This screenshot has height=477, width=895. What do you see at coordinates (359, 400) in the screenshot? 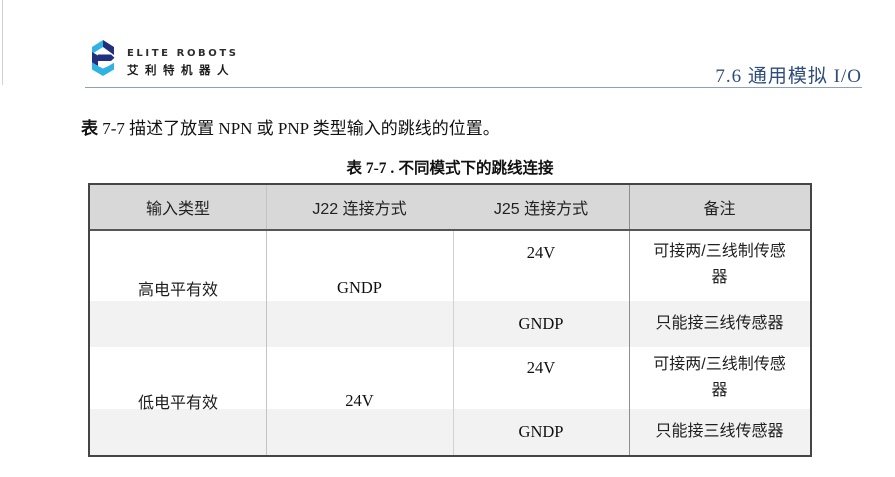
I see `cell-j22-low: 24V` at bounding box center [359, 400].